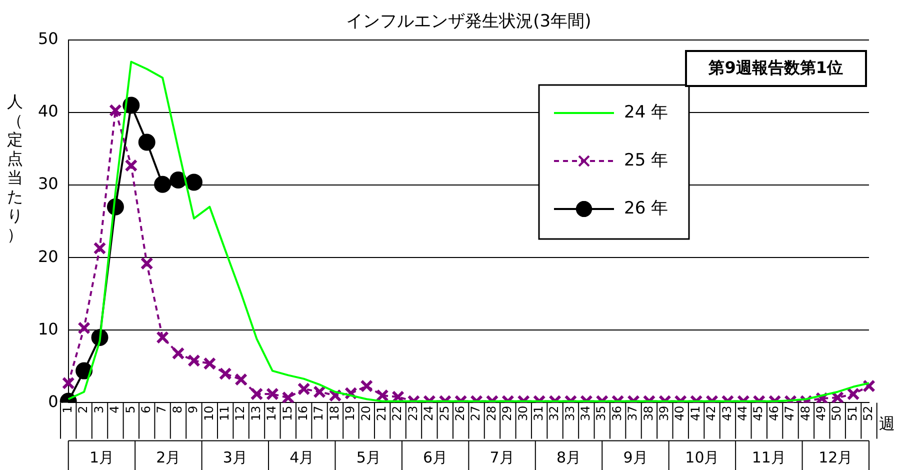  Describe the element at coordinates (302, 457) in the screenshot. I see `text: 4月` at that location.